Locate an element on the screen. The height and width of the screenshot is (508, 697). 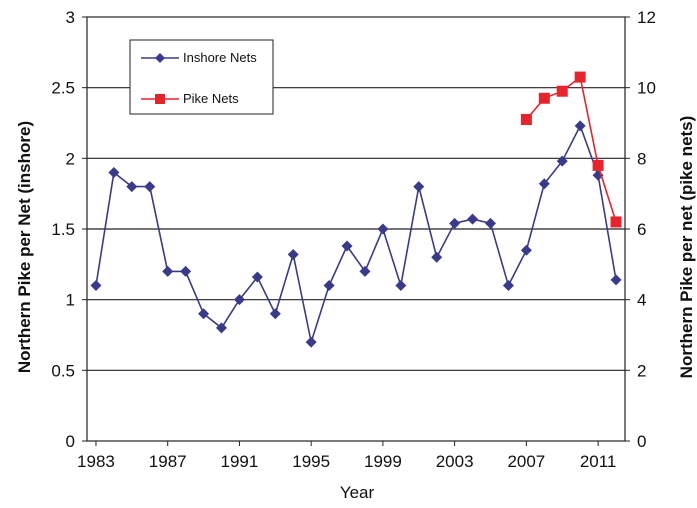
x-tick-label: 1995 is located at coordinates (311, 461).